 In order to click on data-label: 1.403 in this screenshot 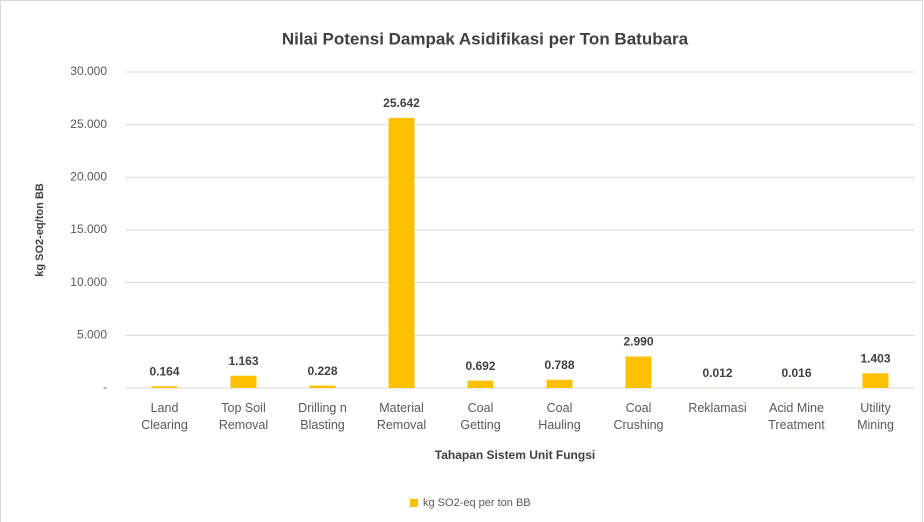, I will do `click(875, 358)`.